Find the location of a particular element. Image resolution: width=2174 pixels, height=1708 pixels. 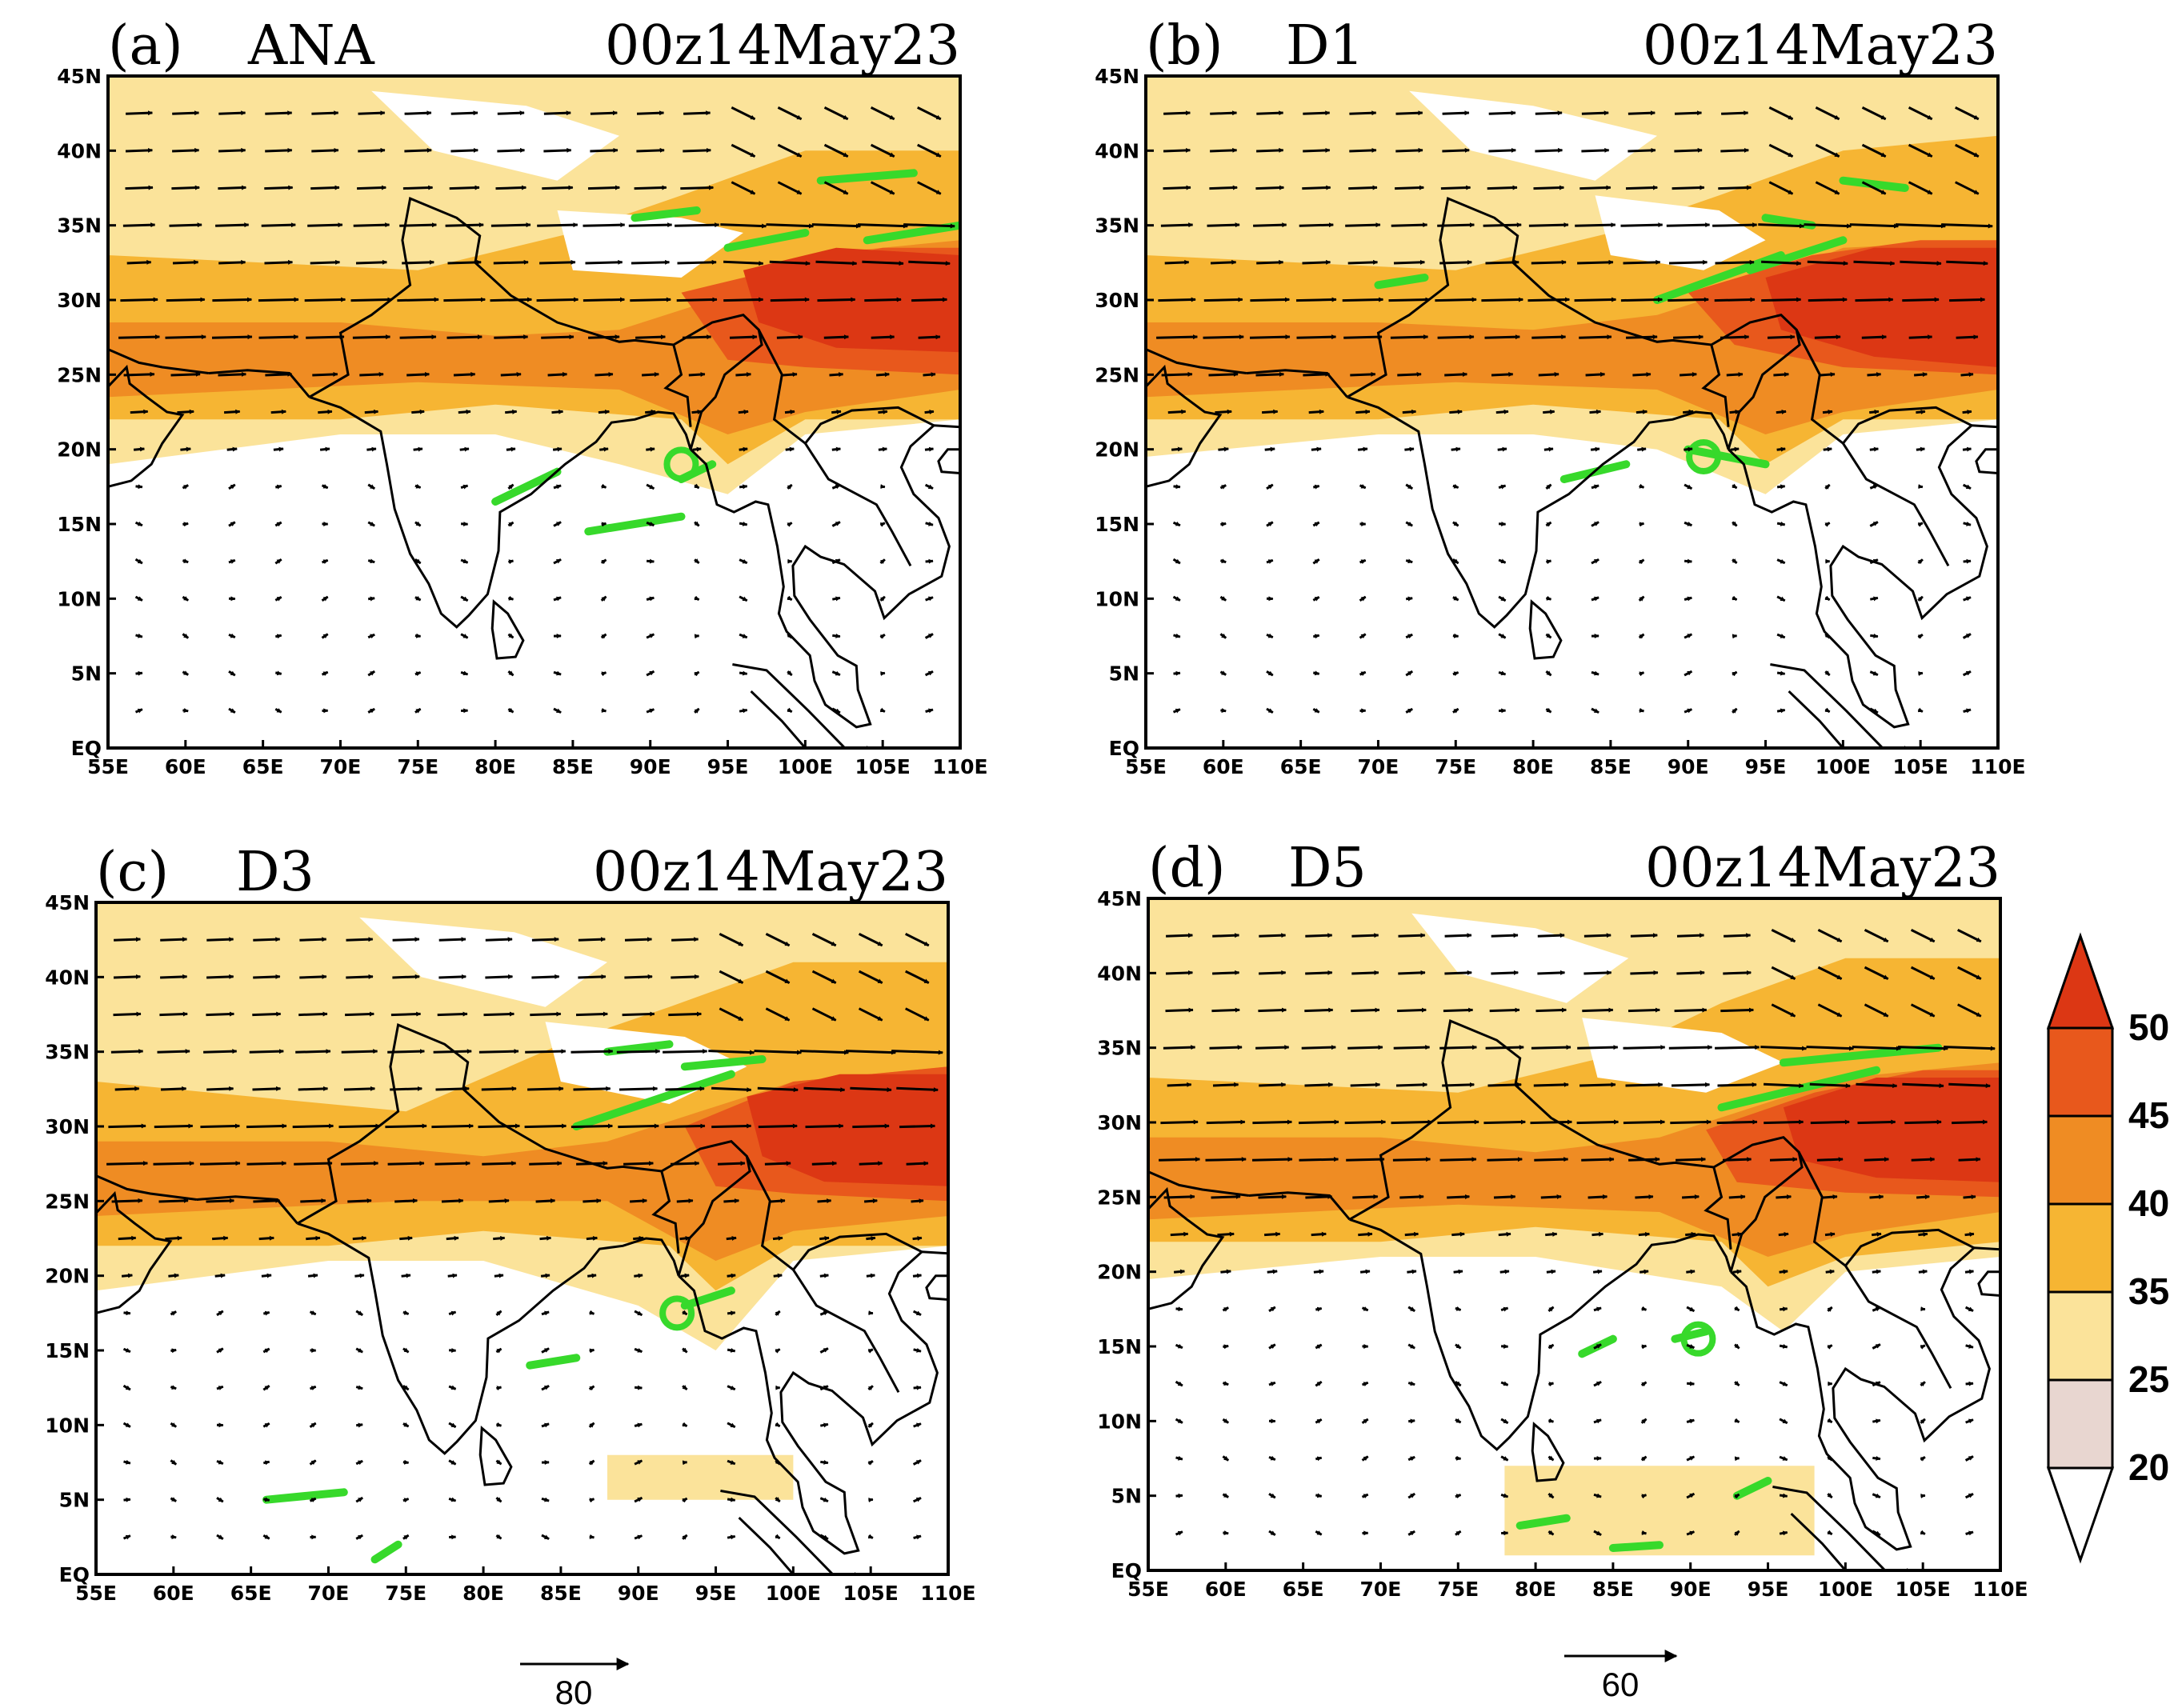

colorbar-label-45: 45 is located at coordinates (2148, 1115).